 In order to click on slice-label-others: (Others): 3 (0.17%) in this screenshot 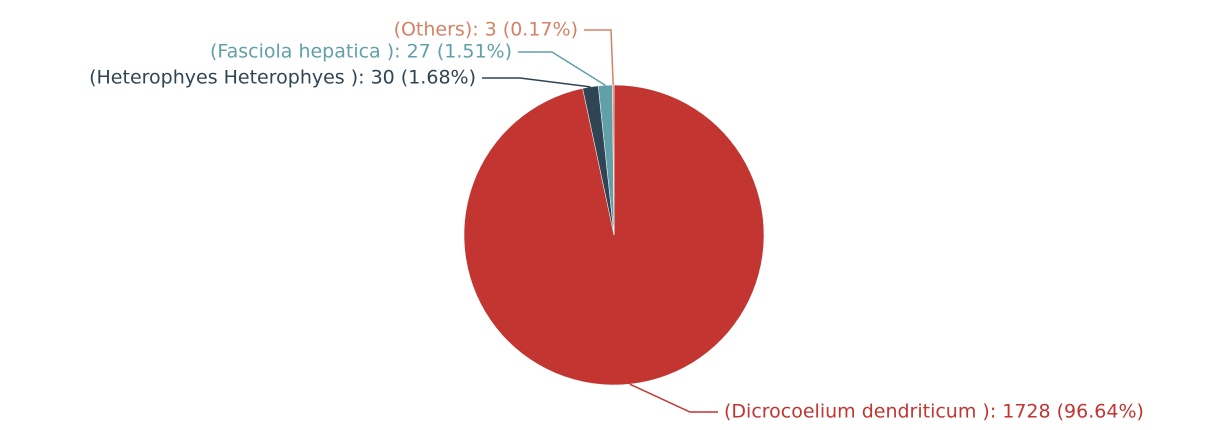, I will do `click(486, 30)`.